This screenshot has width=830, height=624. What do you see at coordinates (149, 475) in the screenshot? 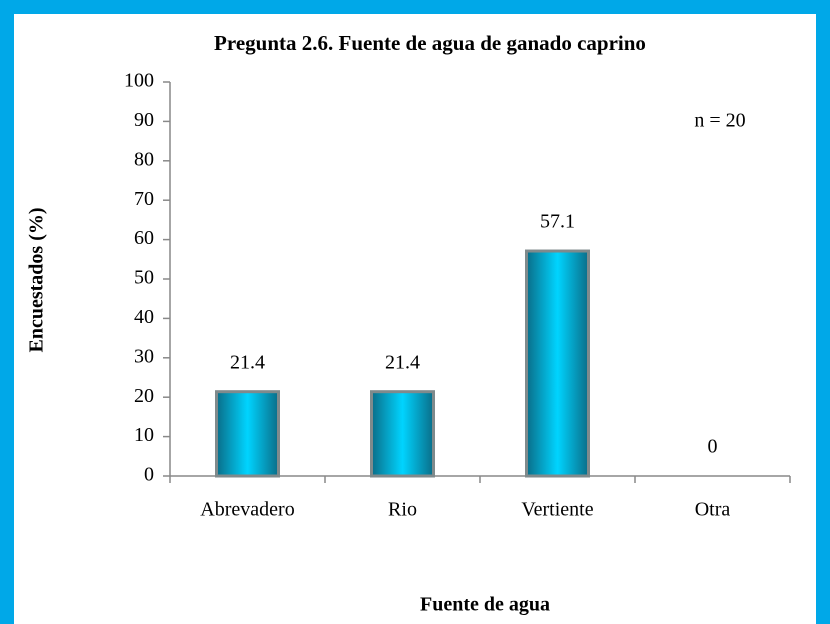
I see `y-tick-label: 0` at bounding box center [149, 475].